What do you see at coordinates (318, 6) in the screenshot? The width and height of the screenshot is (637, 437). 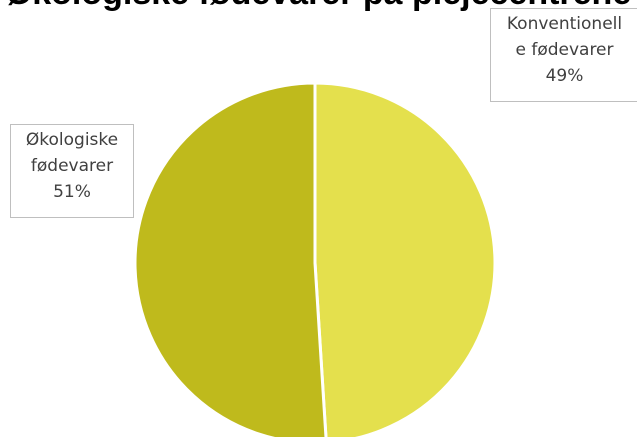 I see `chart-title: Økologiske fødevarer på plejecentrene` at bounding box center [318, 6].